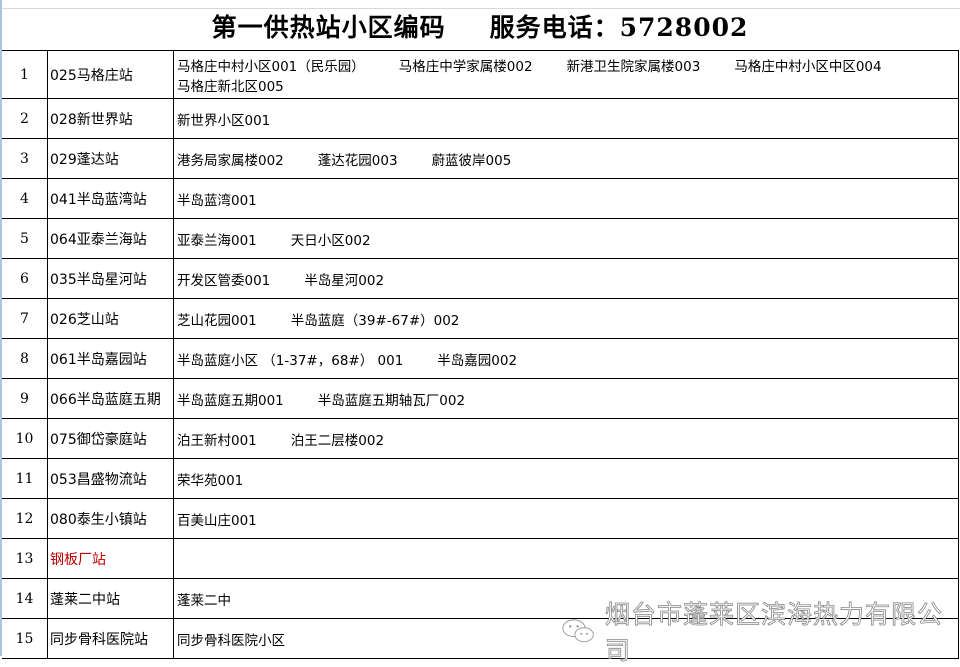  I want to click on area-item: 马格庄新北区005, so click(230, 86).